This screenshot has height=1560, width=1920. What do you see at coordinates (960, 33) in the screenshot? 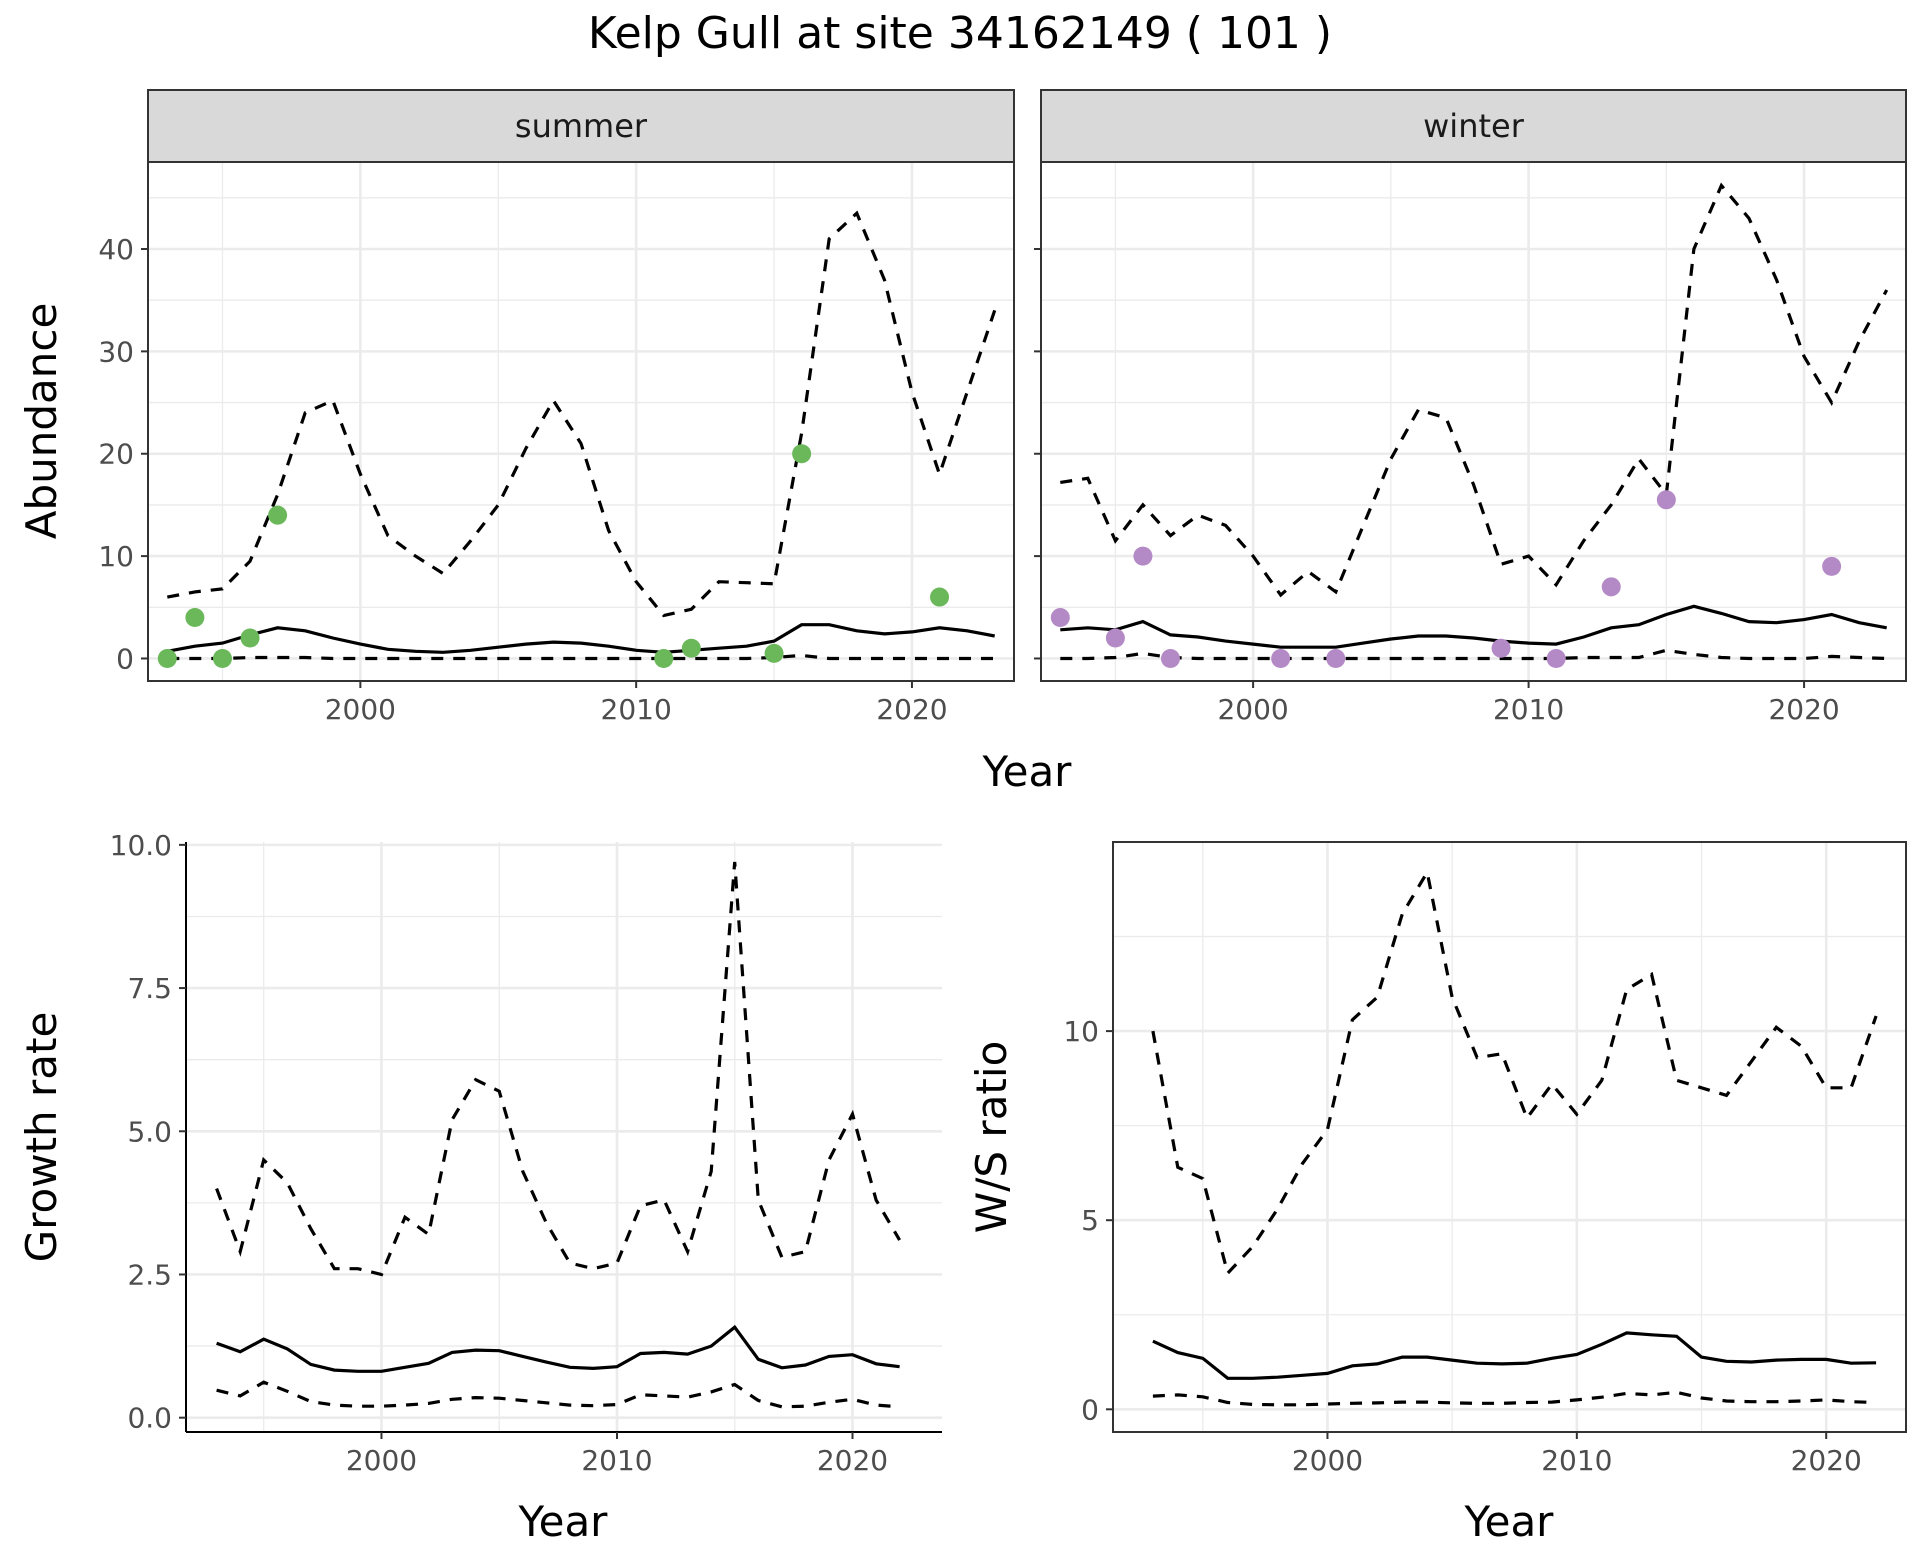
I see `figure-title: Kelp Gull at site 34162149 ( 101 )` at bounding box center [960, 33].